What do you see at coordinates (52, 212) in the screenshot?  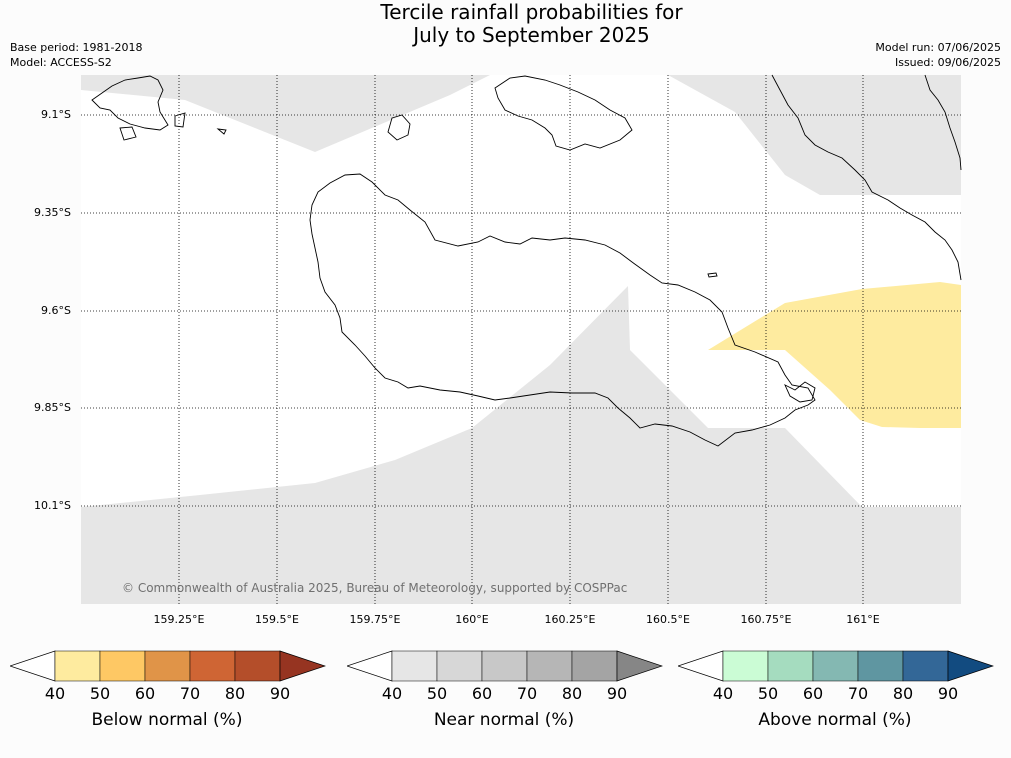 I see `lat-label-9-35: 9.35°S` at bounding box center [52, 212].